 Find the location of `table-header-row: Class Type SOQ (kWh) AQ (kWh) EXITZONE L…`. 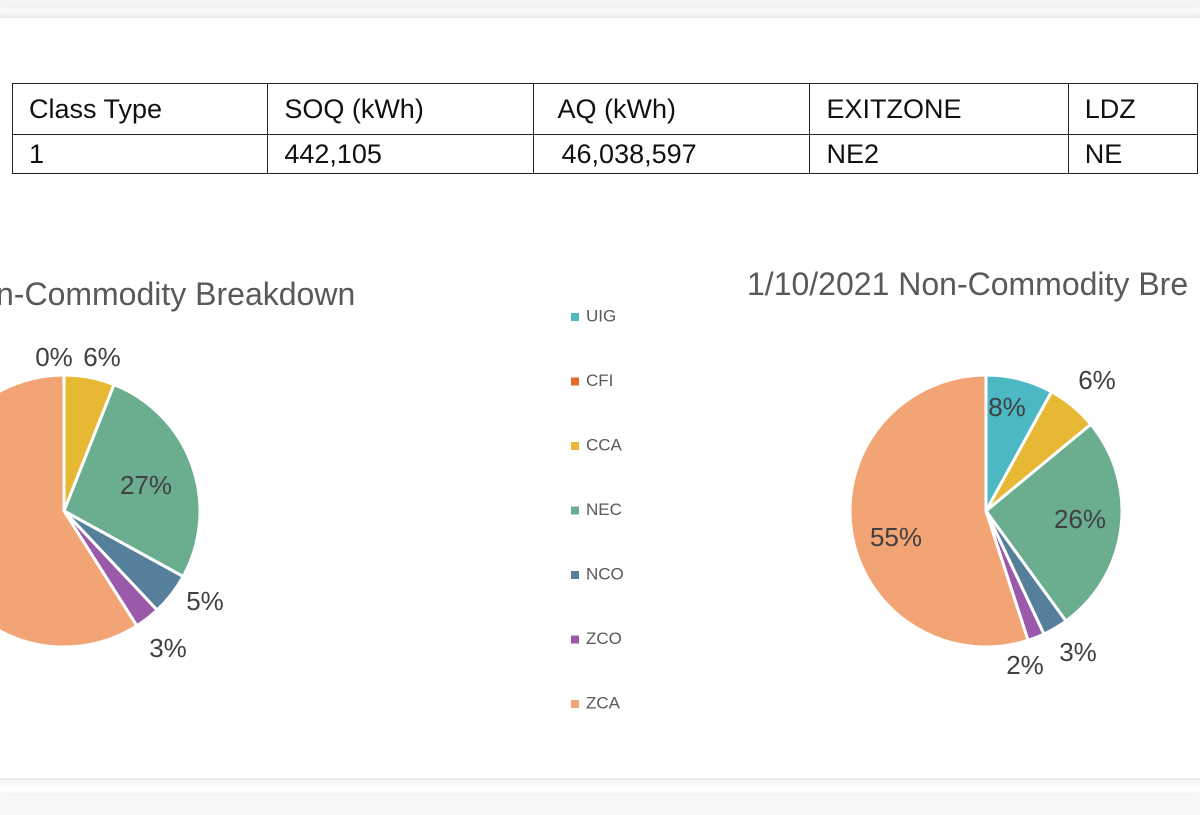

table-header-row: Class Type SOQ (kWh) AQ (kWh) EXITZONE L… is located at coordinates (605, 109).